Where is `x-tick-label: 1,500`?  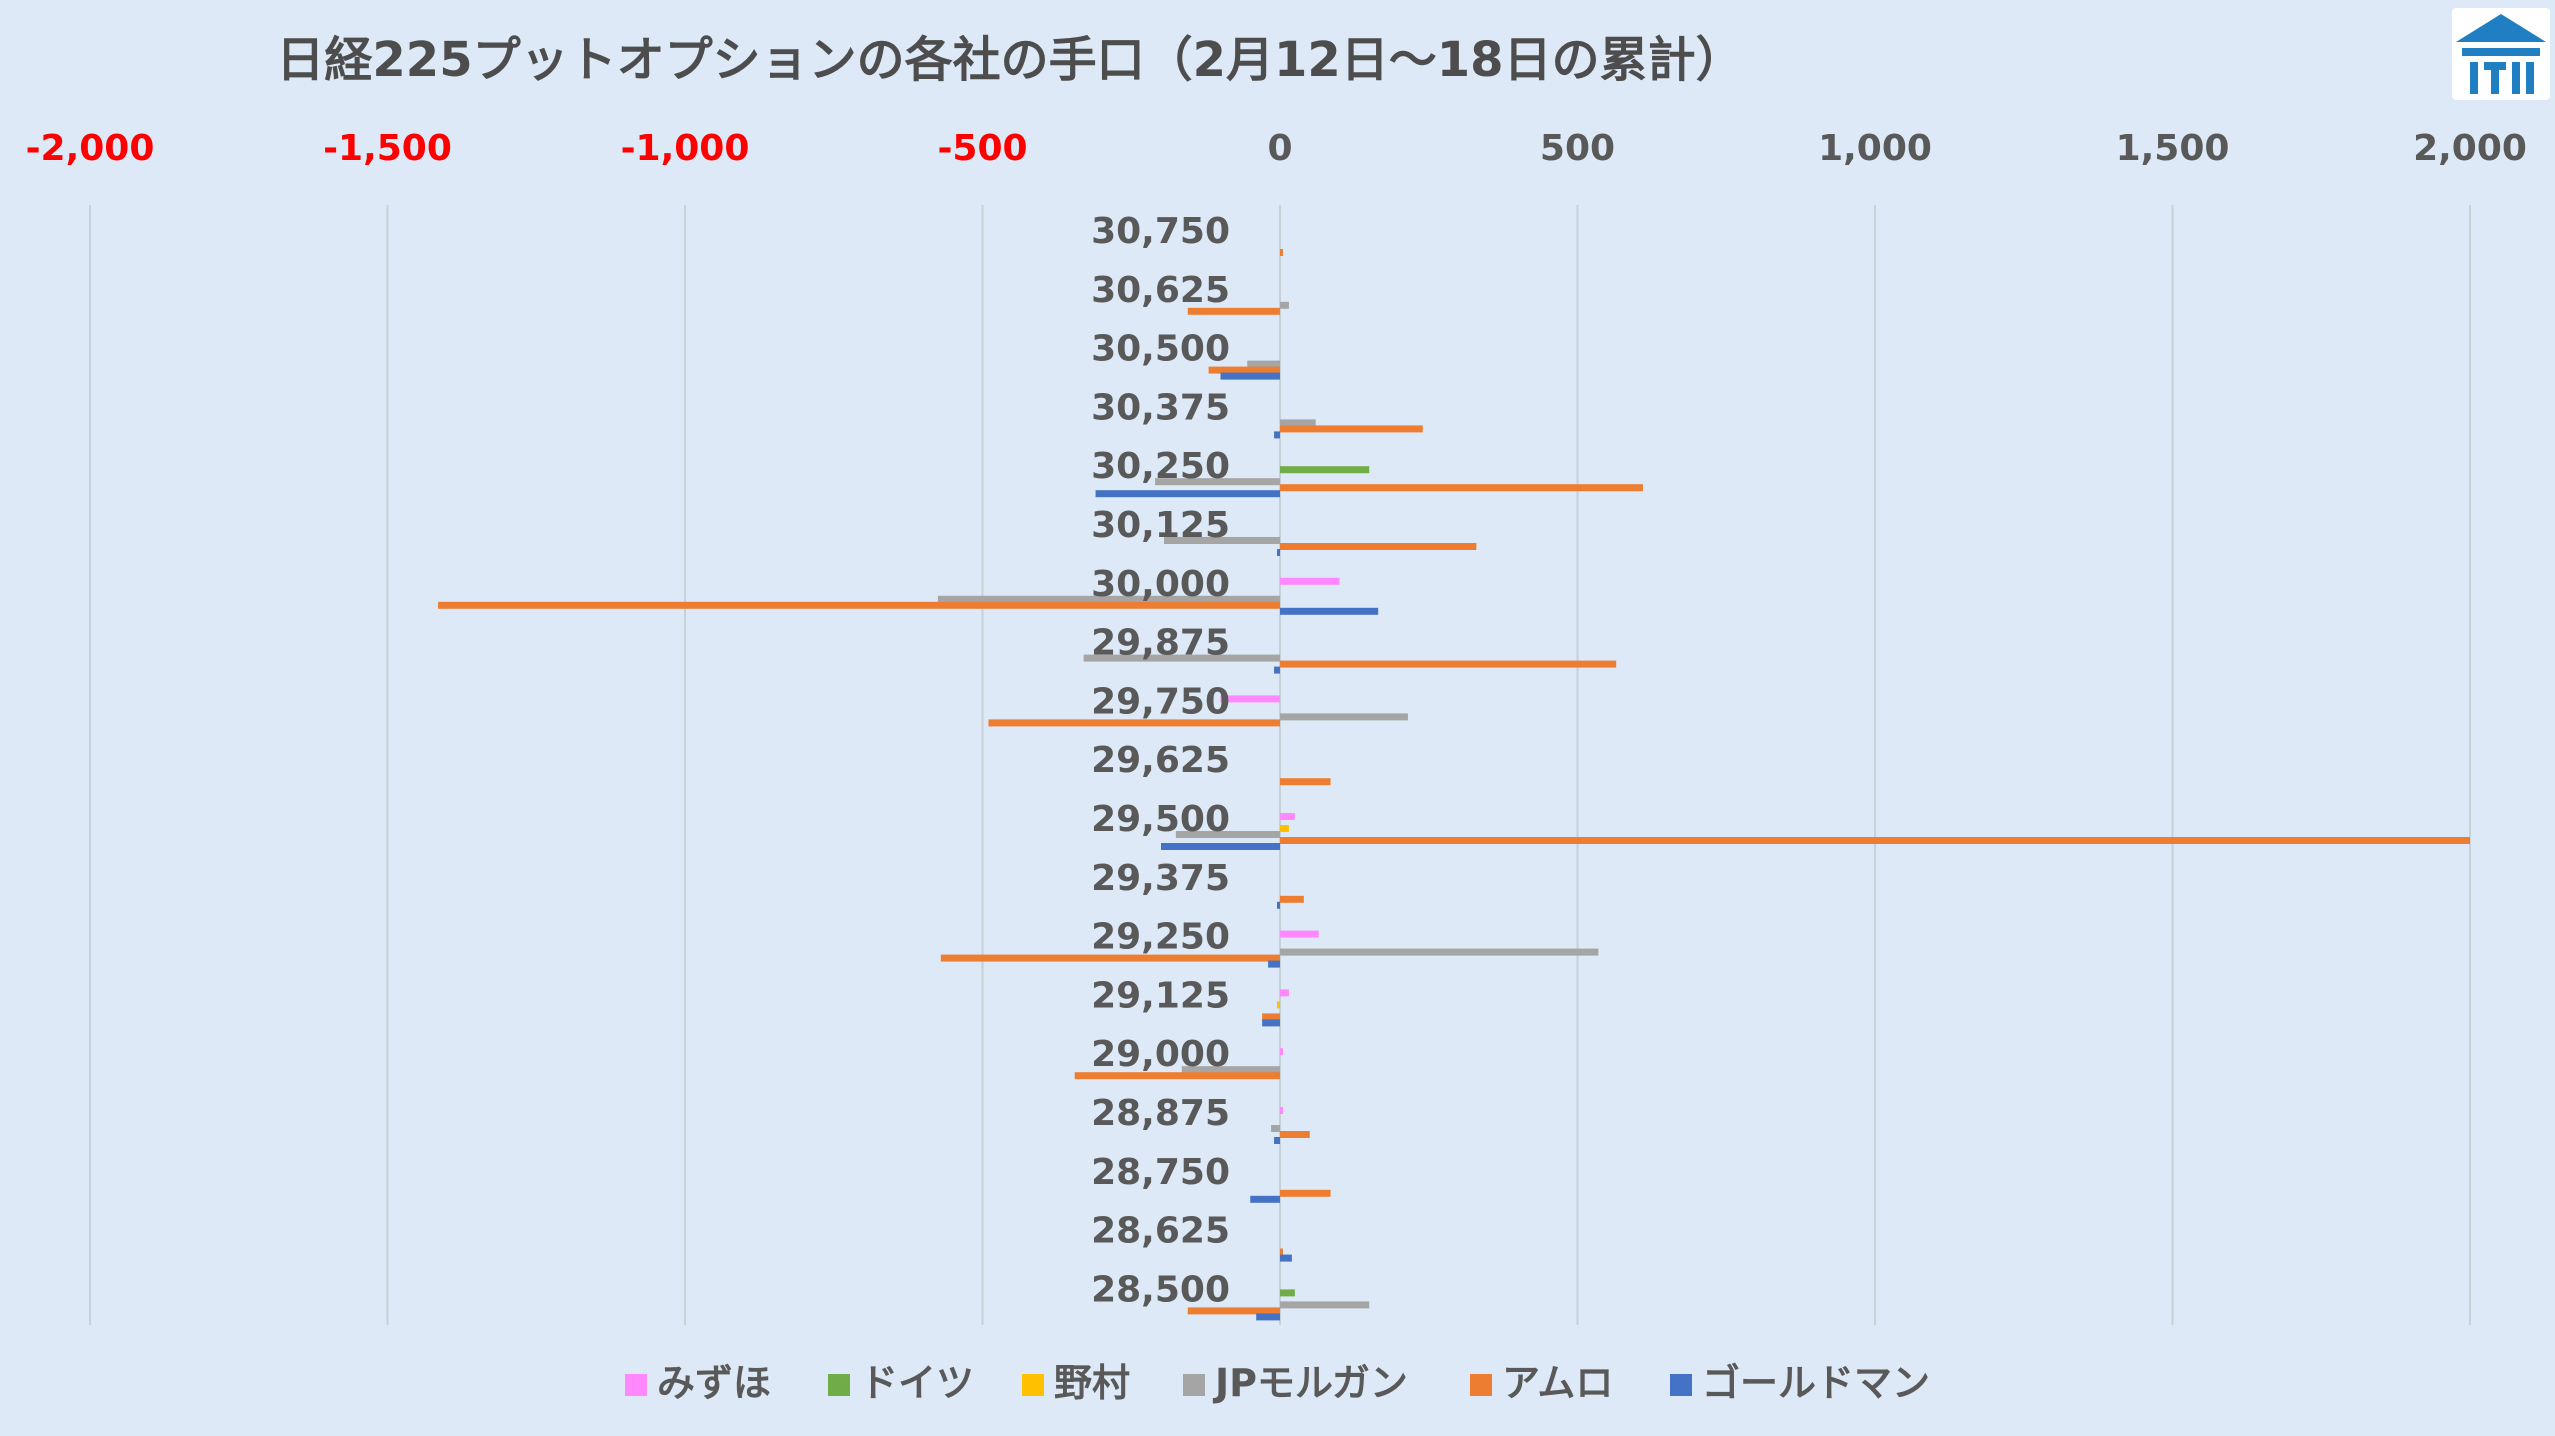
x-tick-label: 1,500 is located at coordinates (2173, 148).